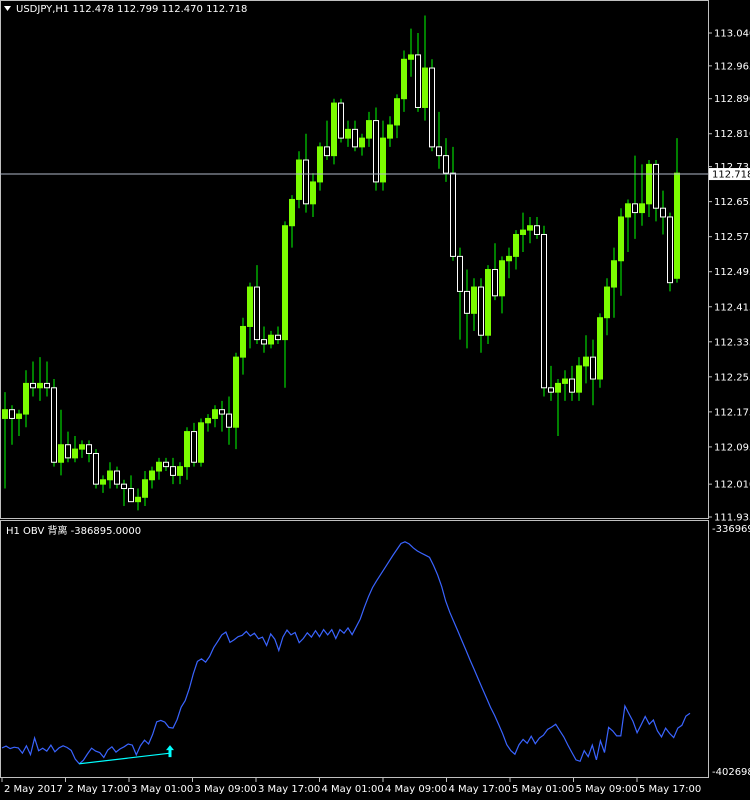 The width and height of the screenshot is (750, 800). I want to click on price-tick-label: 112.175, so click(732, 412).